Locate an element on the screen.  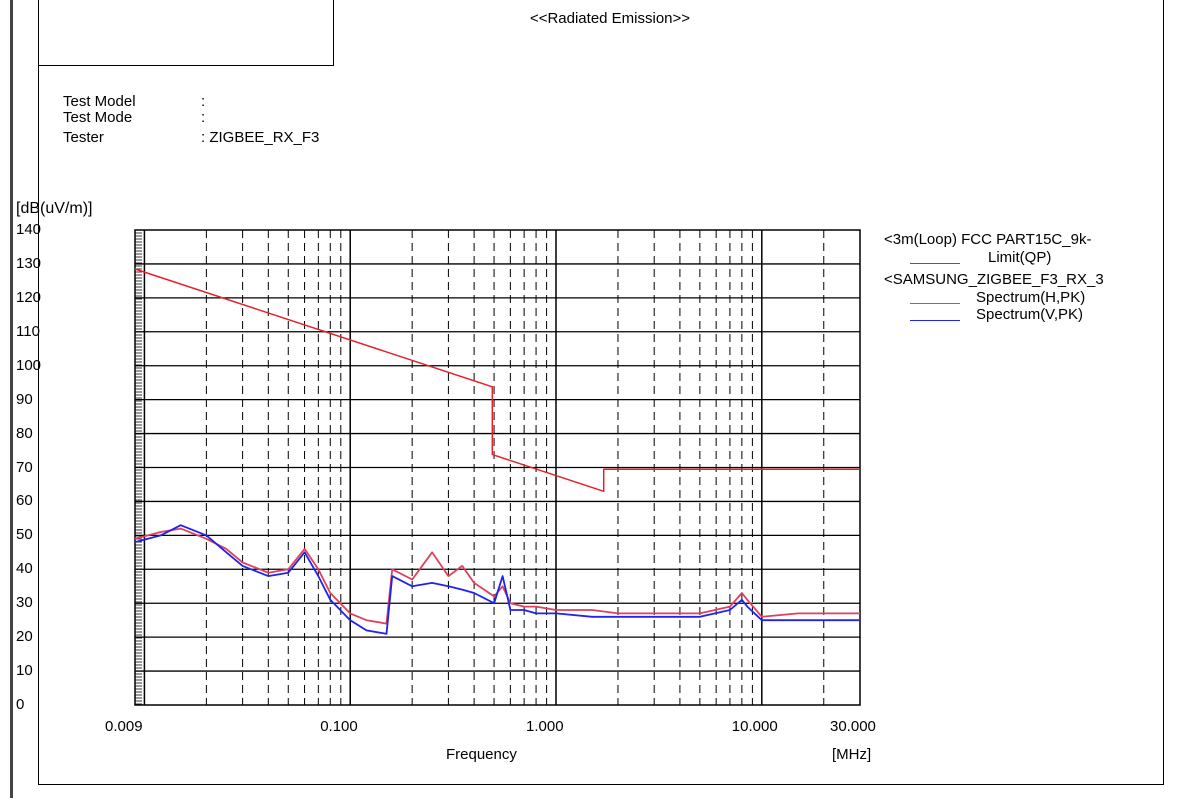
legend-swatch-limit is located at coordinates (935, 263).